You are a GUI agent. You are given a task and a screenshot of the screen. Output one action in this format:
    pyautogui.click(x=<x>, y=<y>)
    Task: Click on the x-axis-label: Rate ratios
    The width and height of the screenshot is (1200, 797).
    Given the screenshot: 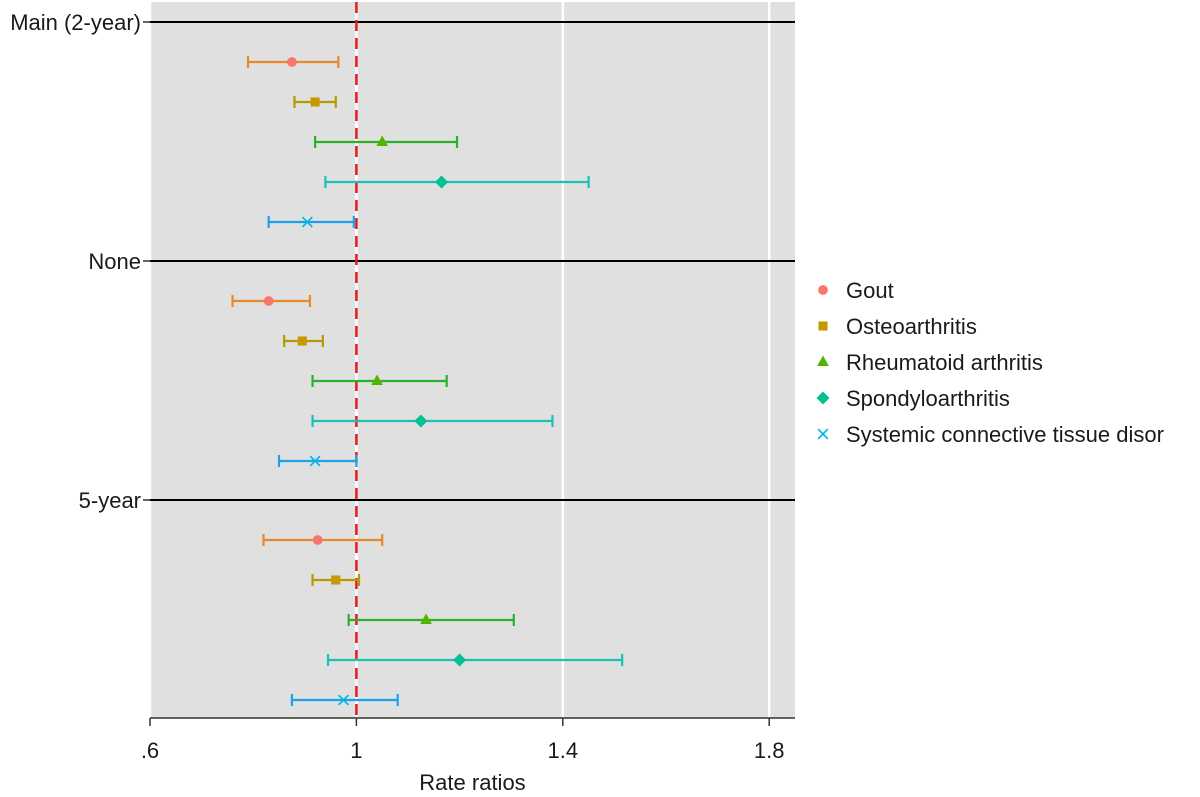 What is the action you would take?
    pyautogui.click(x=472, y=782)
    